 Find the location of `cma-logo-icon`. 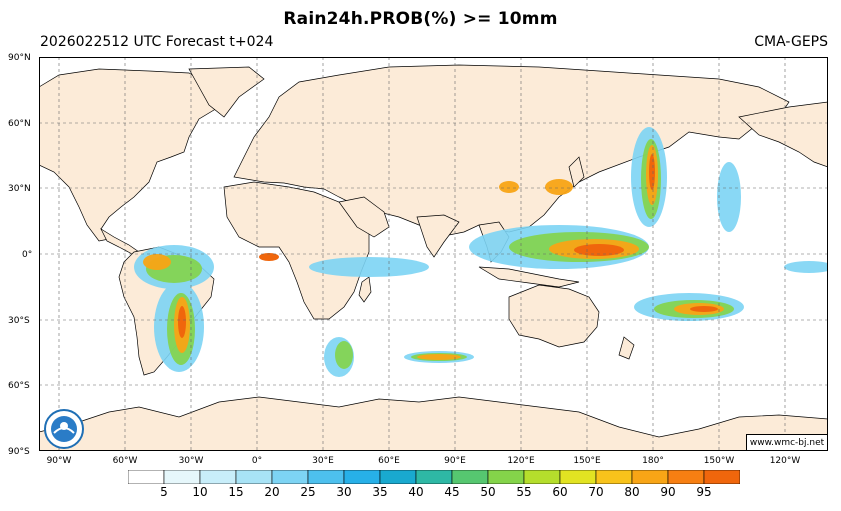

cma-logo-icon is located at coordinates (64, 429).